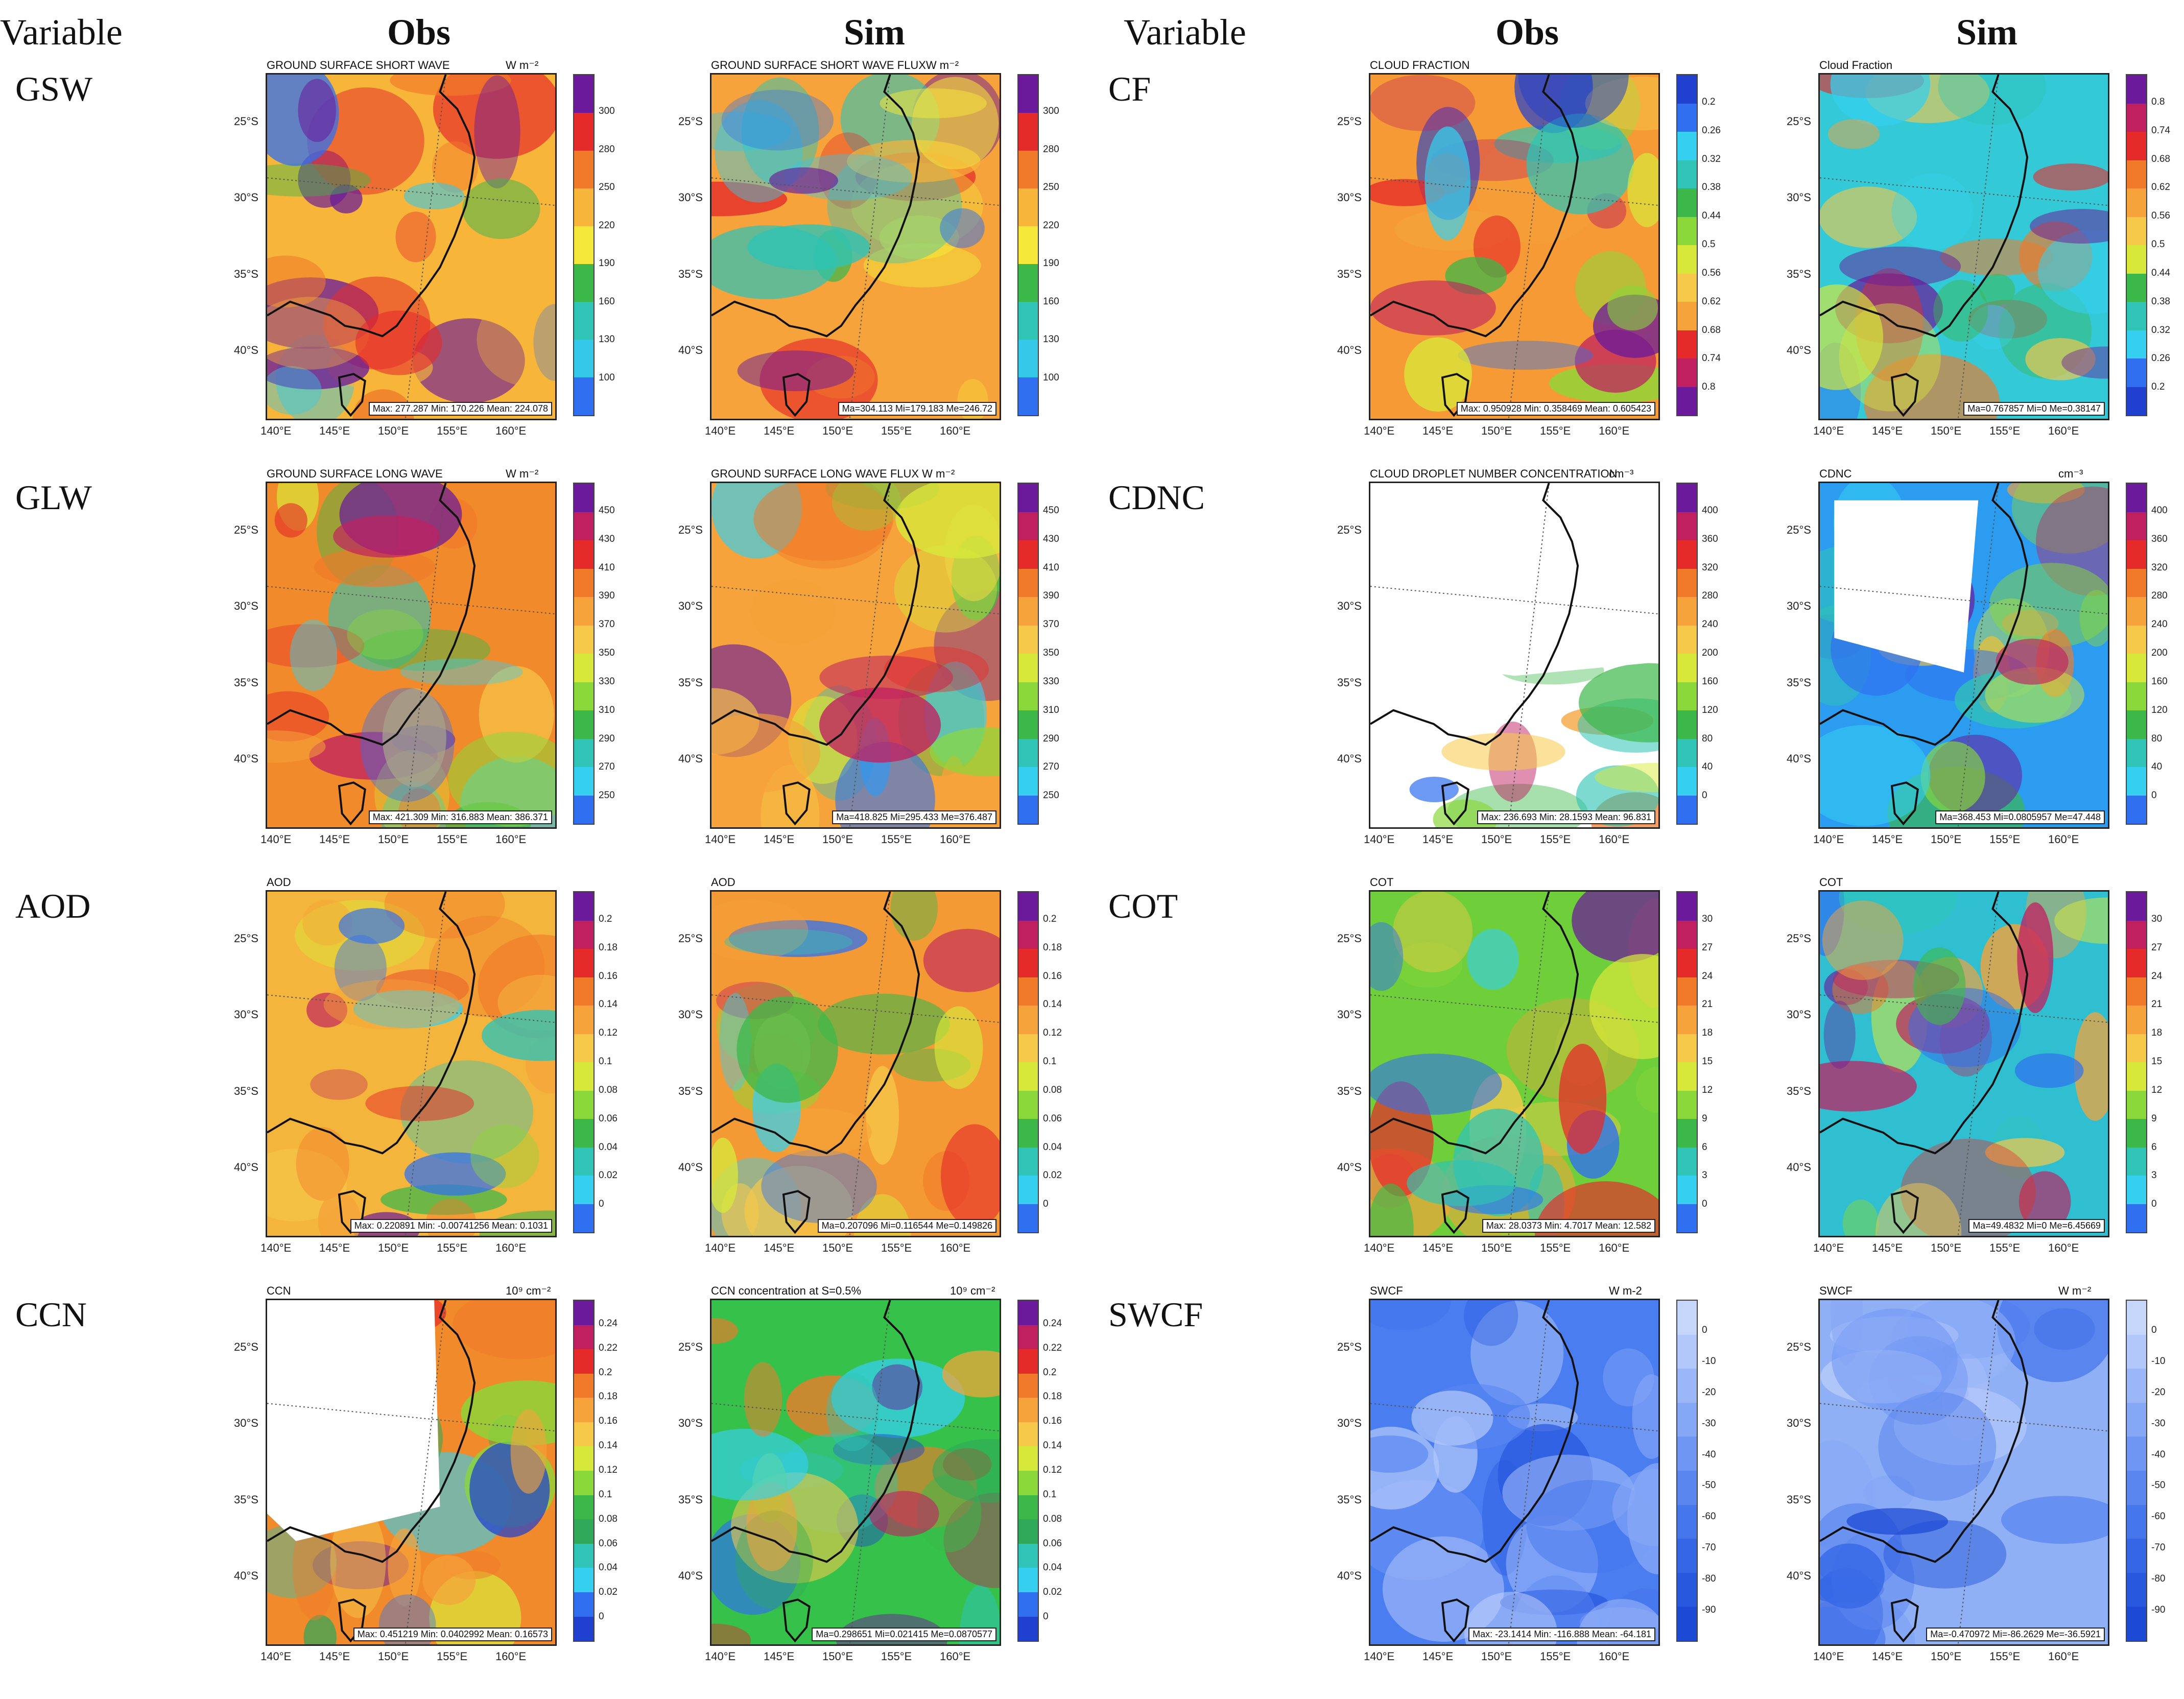 The image size is (2184, 1699). I want to click on longitude-gridline, so click(1529, 1472).